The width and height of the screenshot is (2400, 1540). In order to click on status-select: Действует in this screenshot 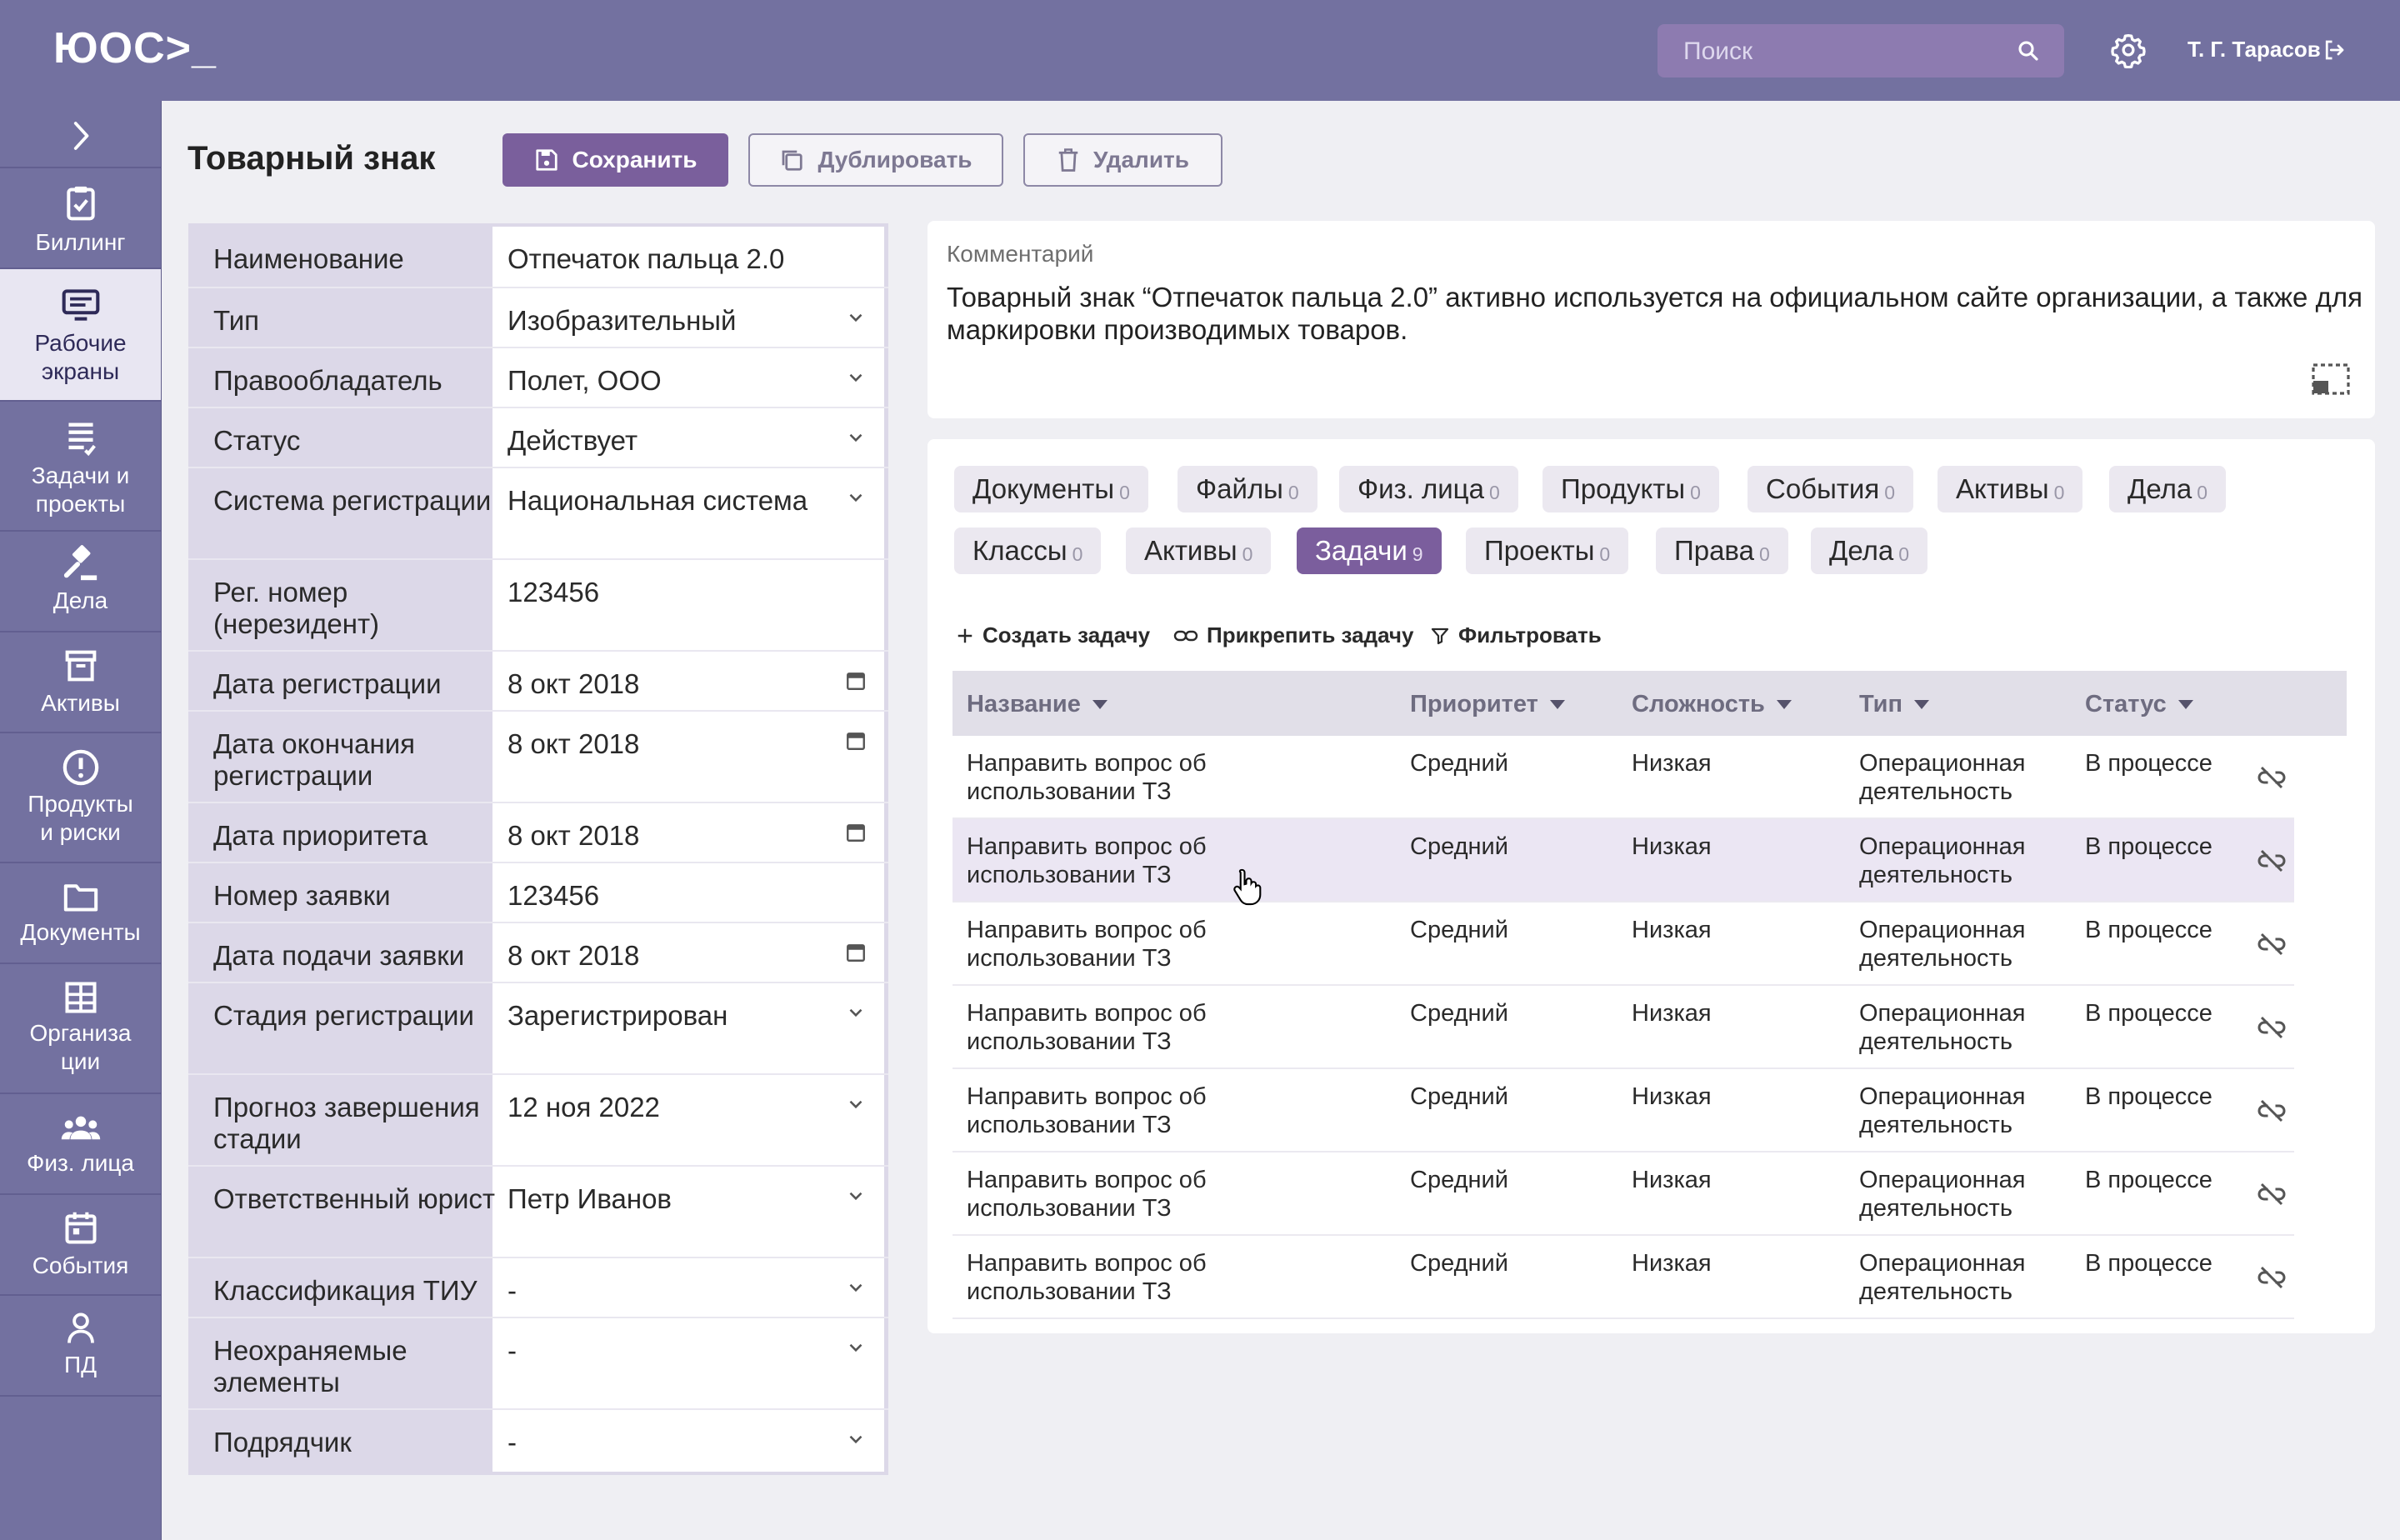, I will do `click(573, 441)`.